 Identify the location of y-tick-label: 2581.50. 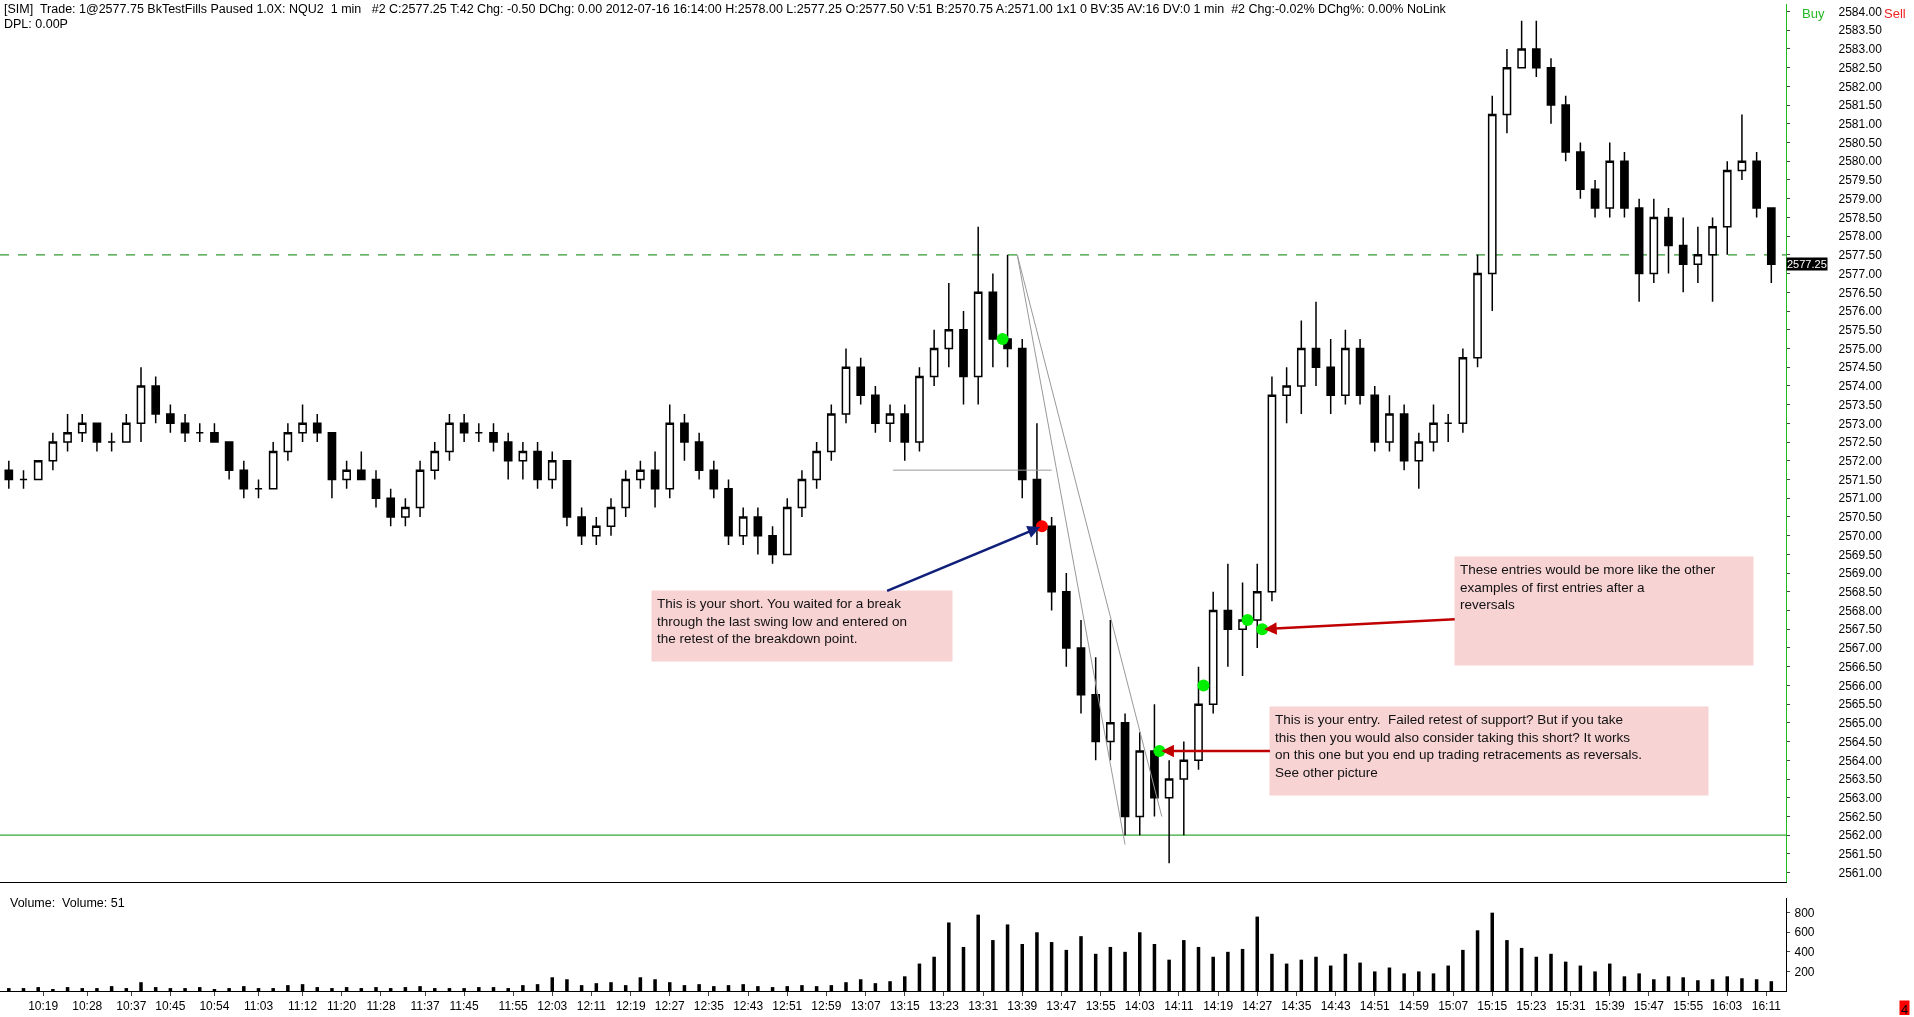
(1860, 105).